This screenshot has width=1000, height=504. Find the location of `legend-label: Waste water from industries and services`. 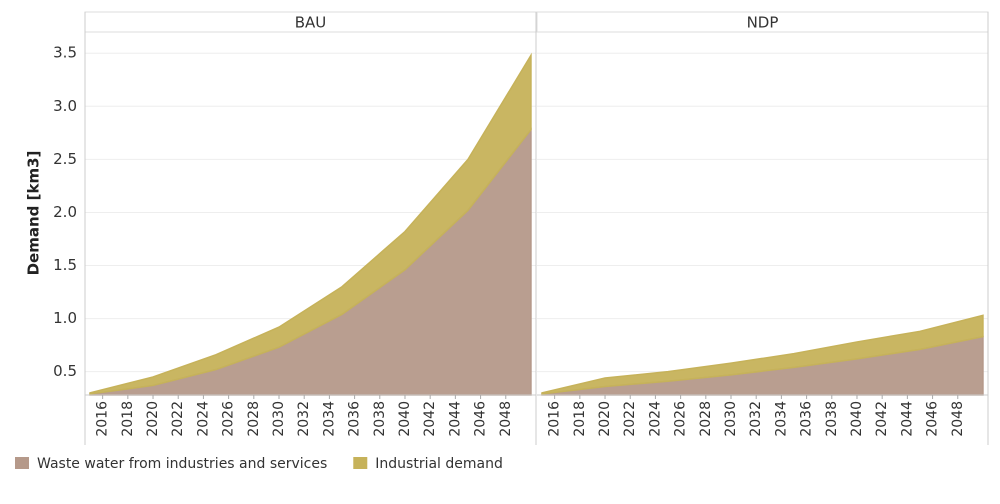

legend-label: Waste water from industries and services is located at coordinates (182, 464).